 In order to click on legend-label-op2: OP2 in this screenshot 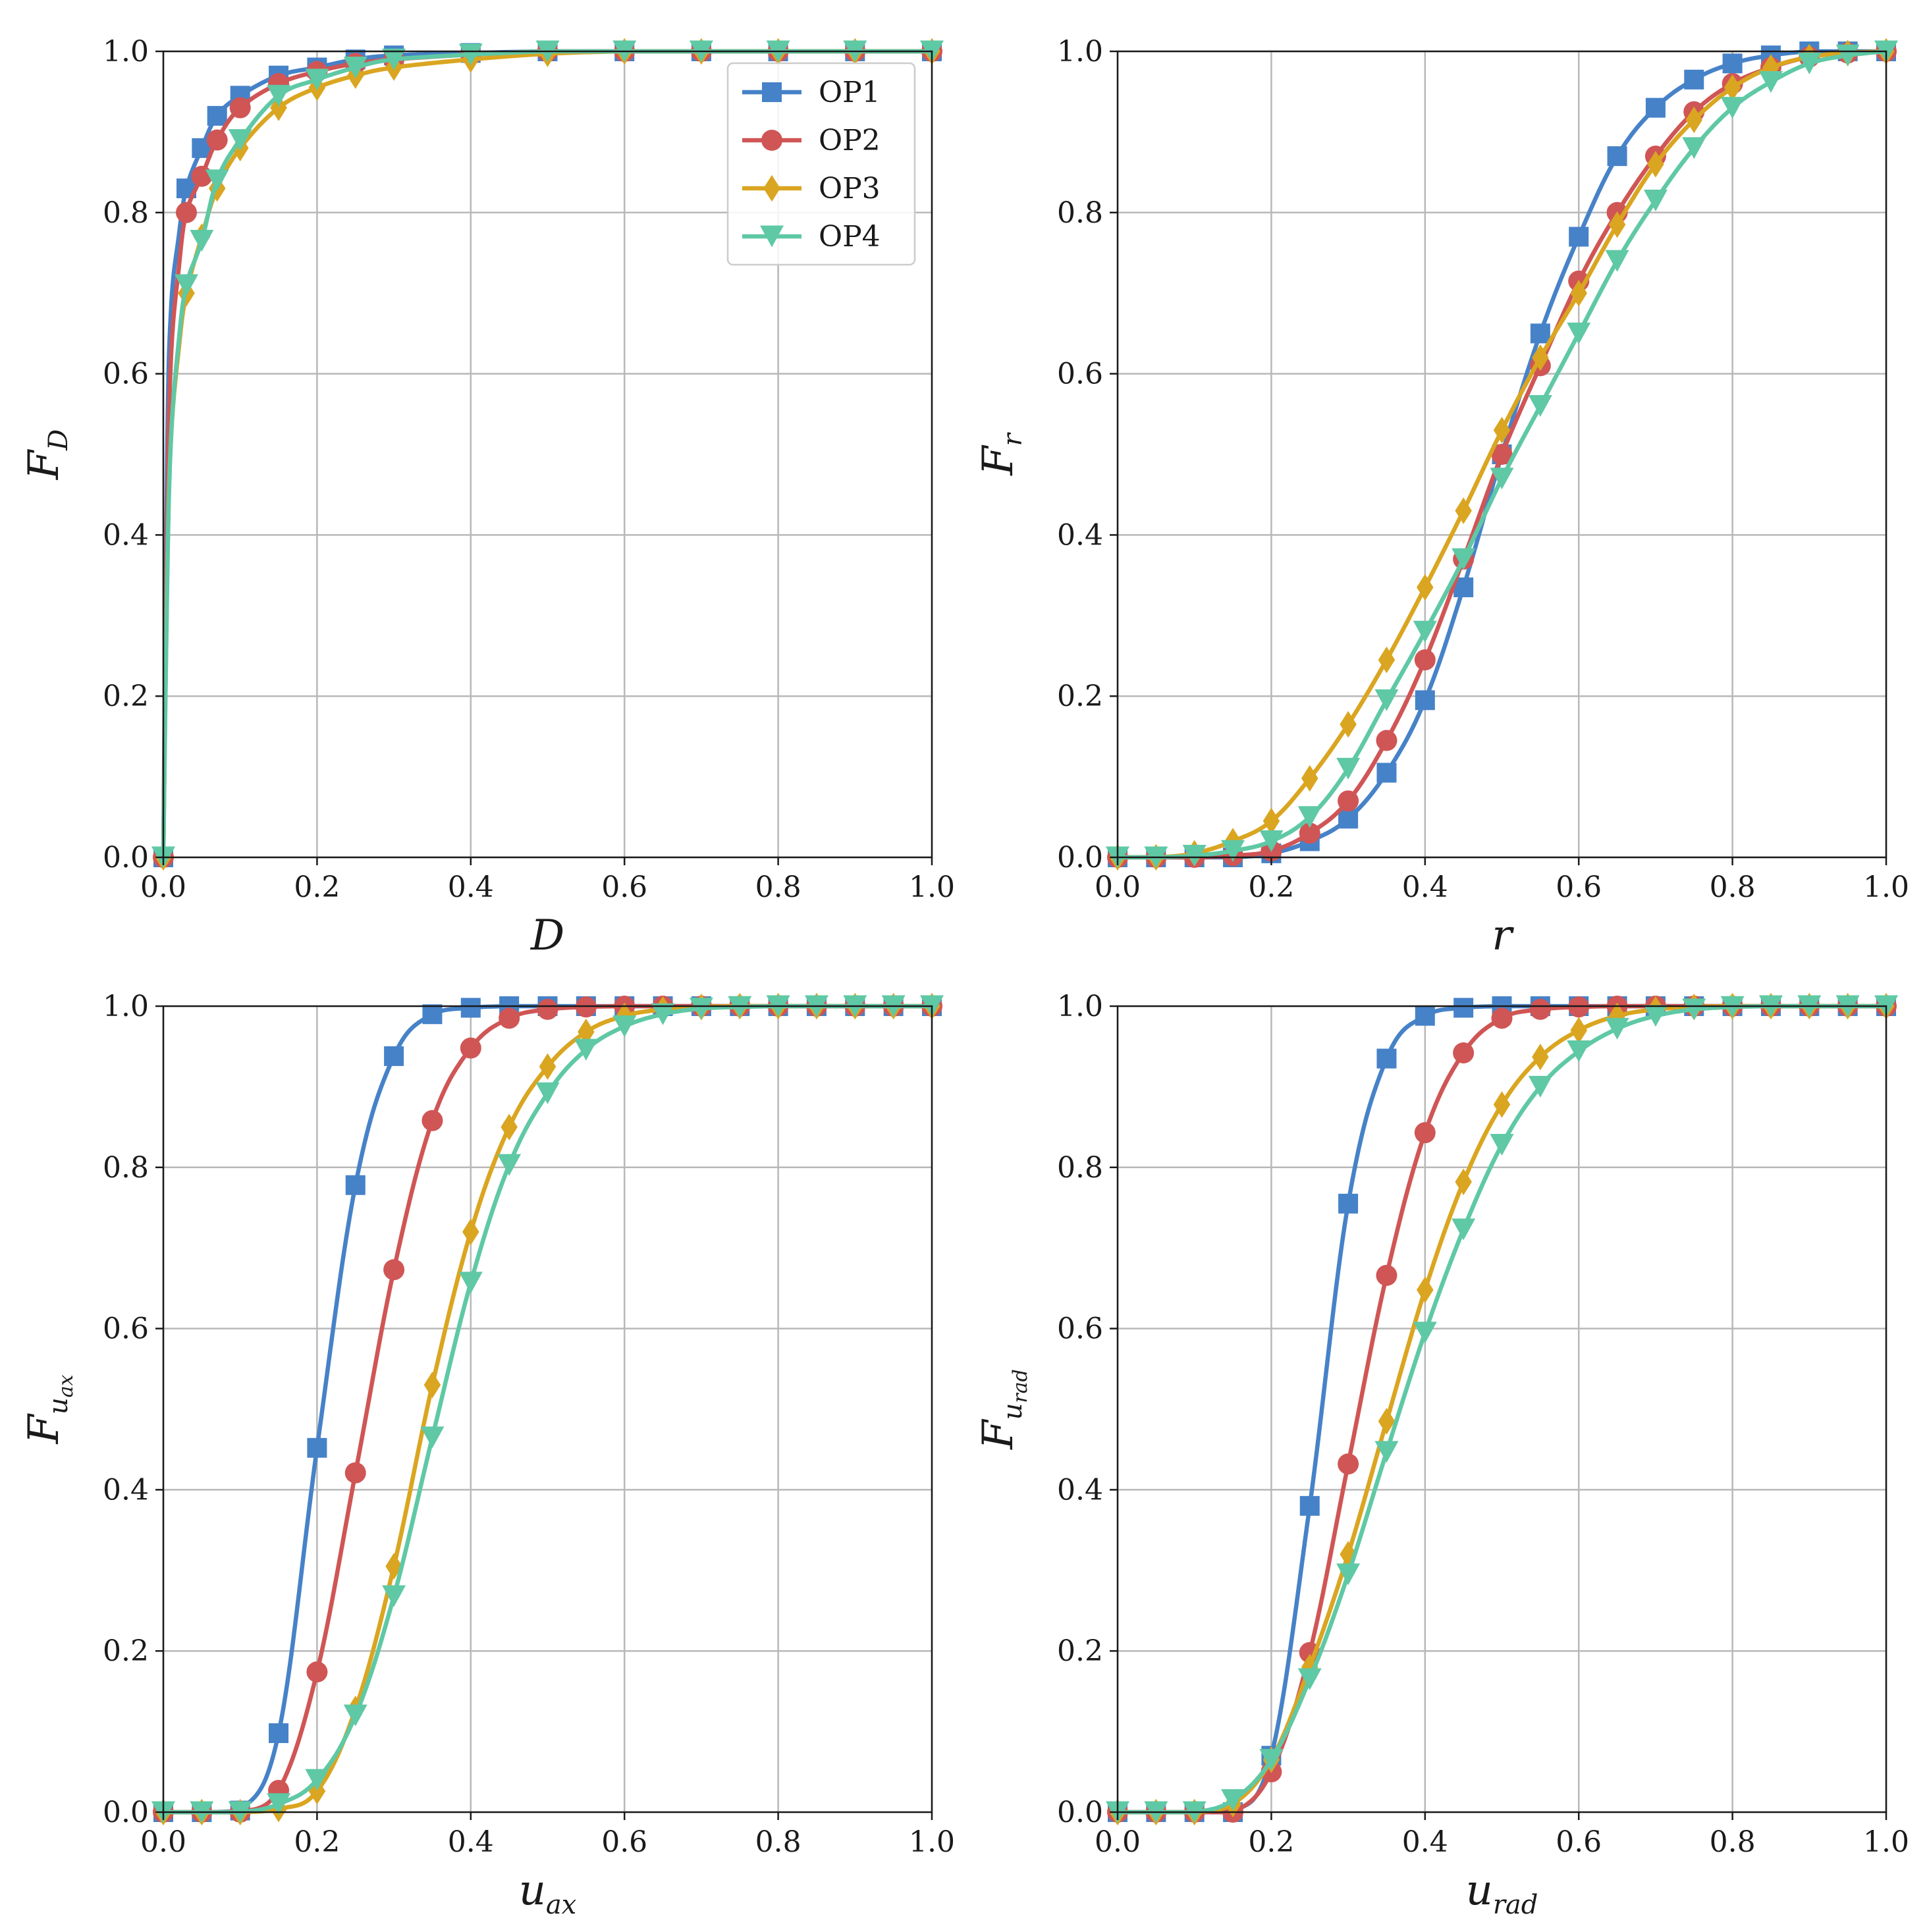, I will do `click(850, 140)`.